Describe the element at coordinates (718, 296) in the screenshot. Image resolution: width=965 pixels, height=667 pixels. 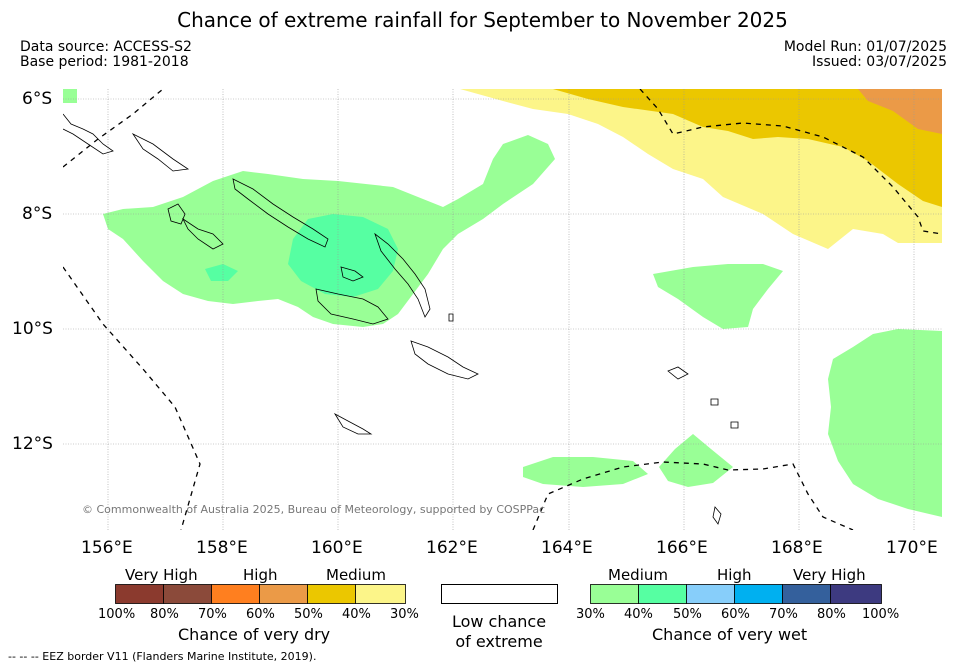
I see `wet-medium-region-central` at that location.